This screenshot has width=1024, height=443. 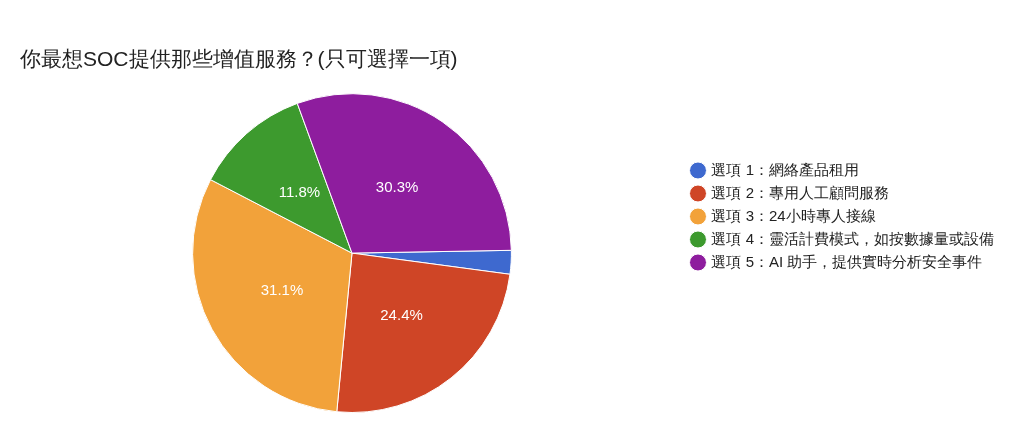 I want to click on chart-title: 你最想SOC提供那些增值服務？(只可選擇一項), so click(x=238, y=59).